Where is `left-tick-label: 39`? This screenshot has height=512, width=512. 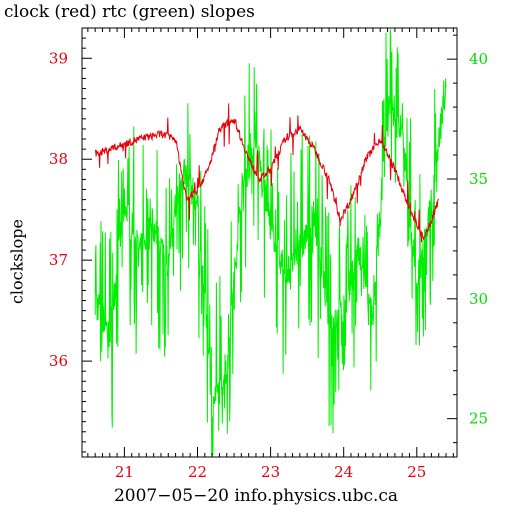
left-tick-label: 39 is located at coordinates (58, 58).